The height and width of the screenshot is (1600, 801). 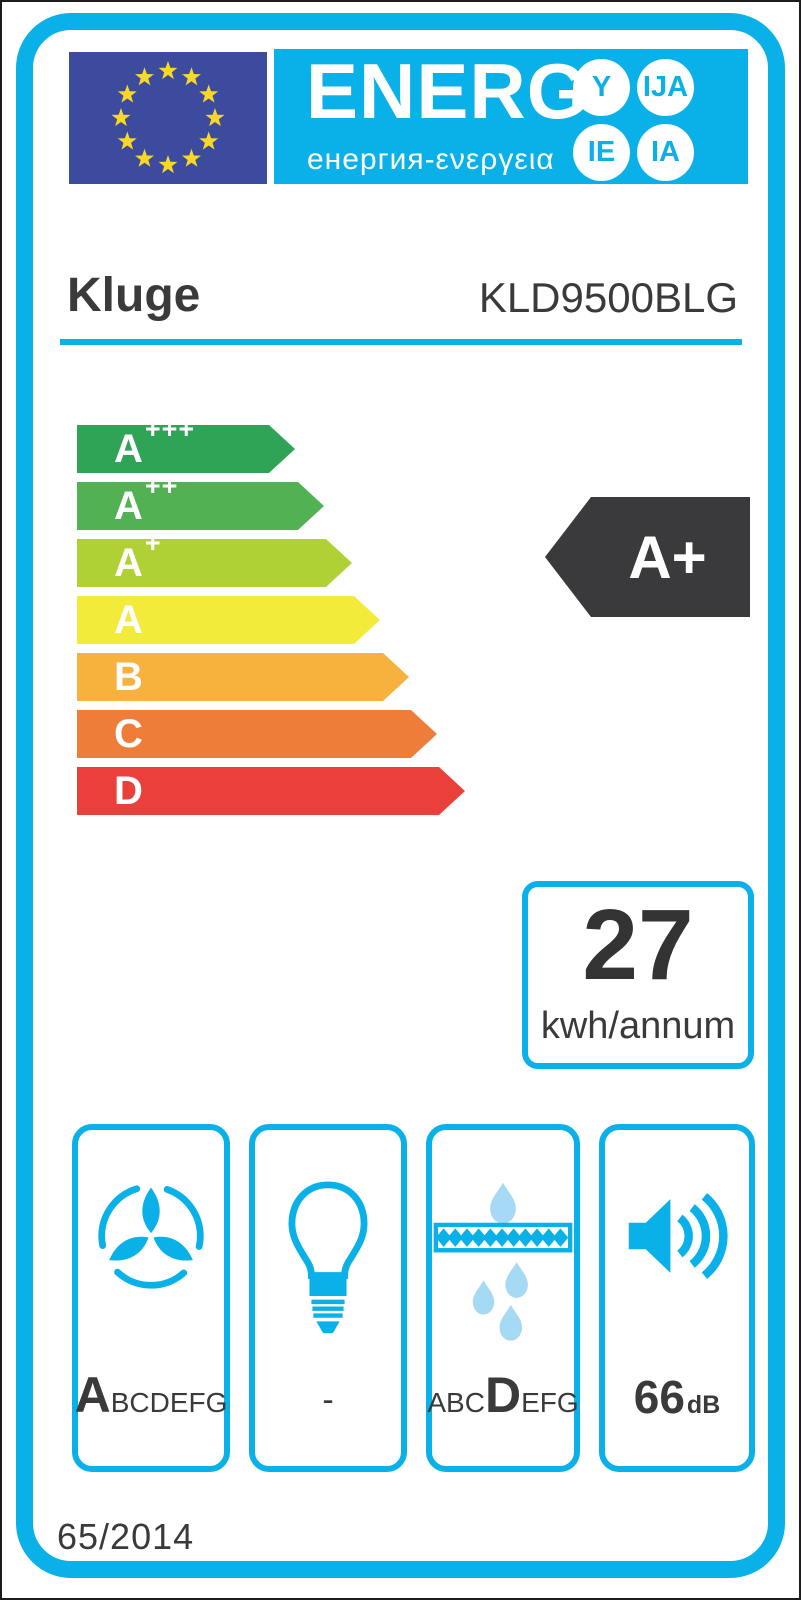 What do you see at coordinates (111, 677) in the screenshot?
I see `scale-arrow-label: B` at bounding box center [111, 677].